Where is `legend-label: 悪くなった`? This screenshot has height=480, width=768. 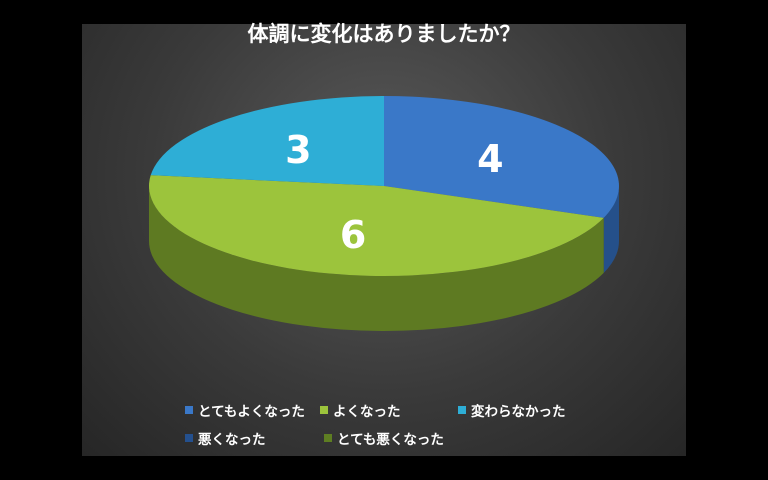
legend-label: 悪くなった is located at coordinates (232, 440).